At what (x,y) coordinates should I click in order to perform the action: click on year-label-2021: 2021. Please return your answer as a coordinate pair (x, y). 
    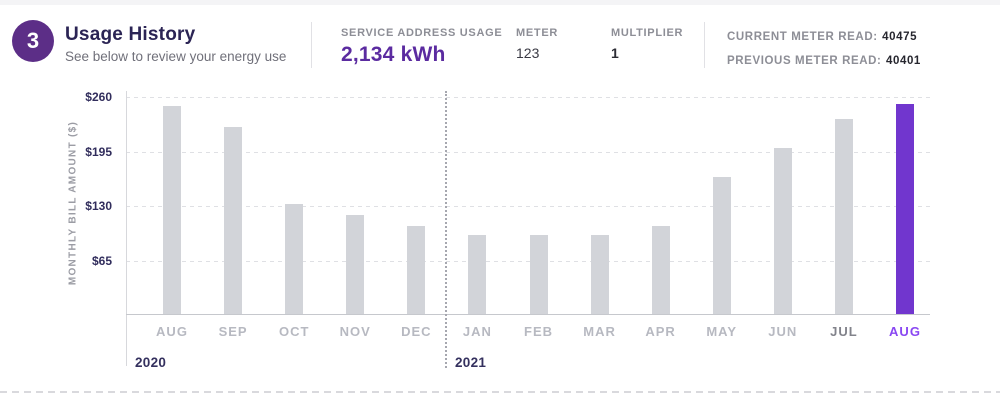
    Looking at the image, I should click on (471, 362).